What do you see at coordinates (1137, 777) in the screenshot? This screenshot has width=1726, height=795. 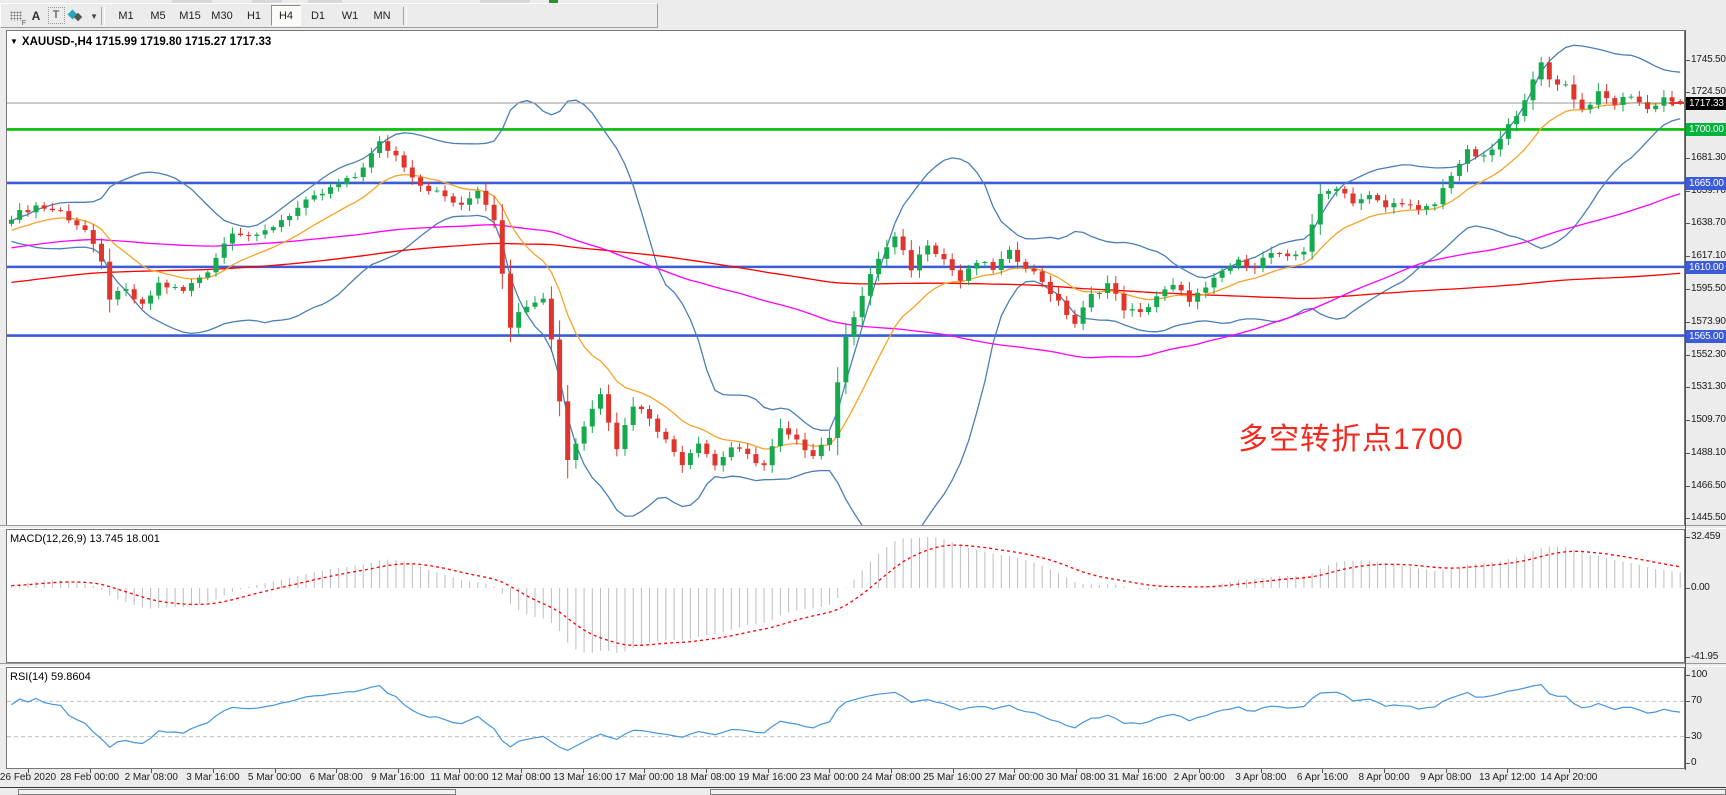 I see `time-axis-label: 31 Mar 16:00` at bounding box center [1137, 777].